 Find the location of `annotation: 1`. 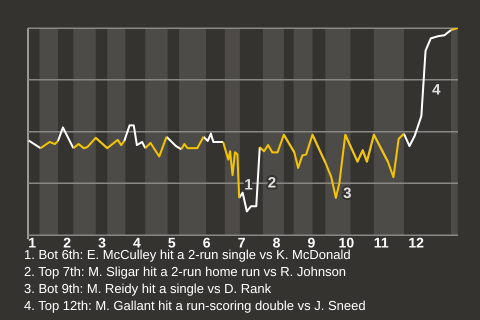

annotation: 1 is located at coordinates (248, 185).